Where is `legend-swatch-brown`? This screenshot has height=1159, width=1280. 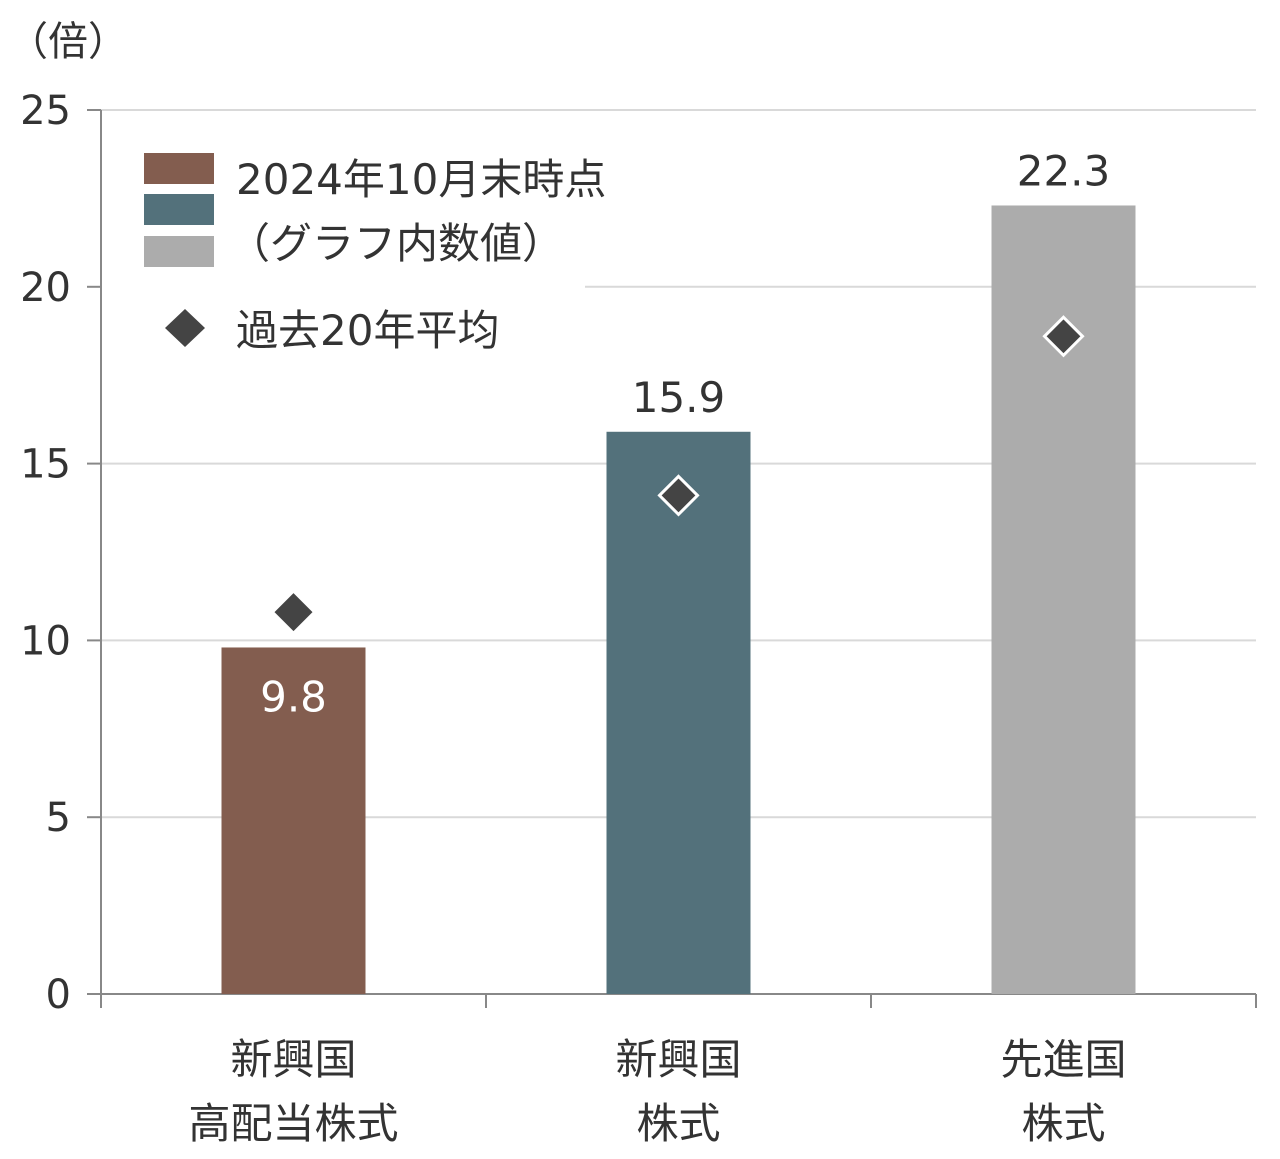
legend-swatch-brown is located at coordinates (179, 168).